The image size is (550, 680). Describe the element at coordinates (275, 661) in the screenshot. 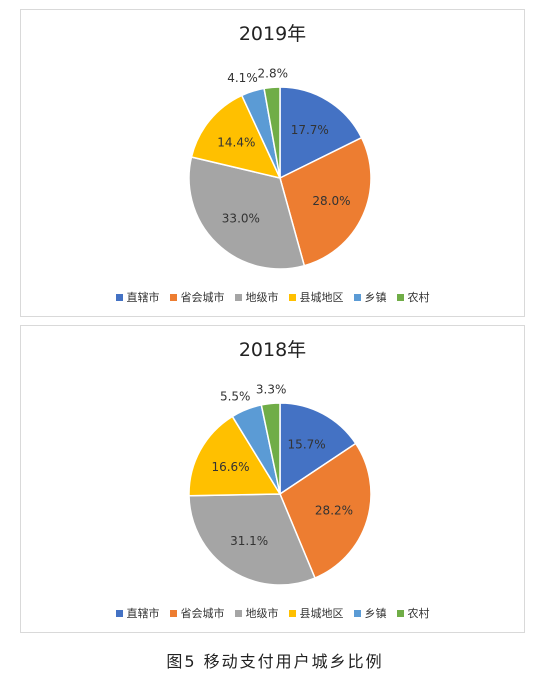

I see `figure-caption: 图5 移动支付用户城乡比例` at that location.